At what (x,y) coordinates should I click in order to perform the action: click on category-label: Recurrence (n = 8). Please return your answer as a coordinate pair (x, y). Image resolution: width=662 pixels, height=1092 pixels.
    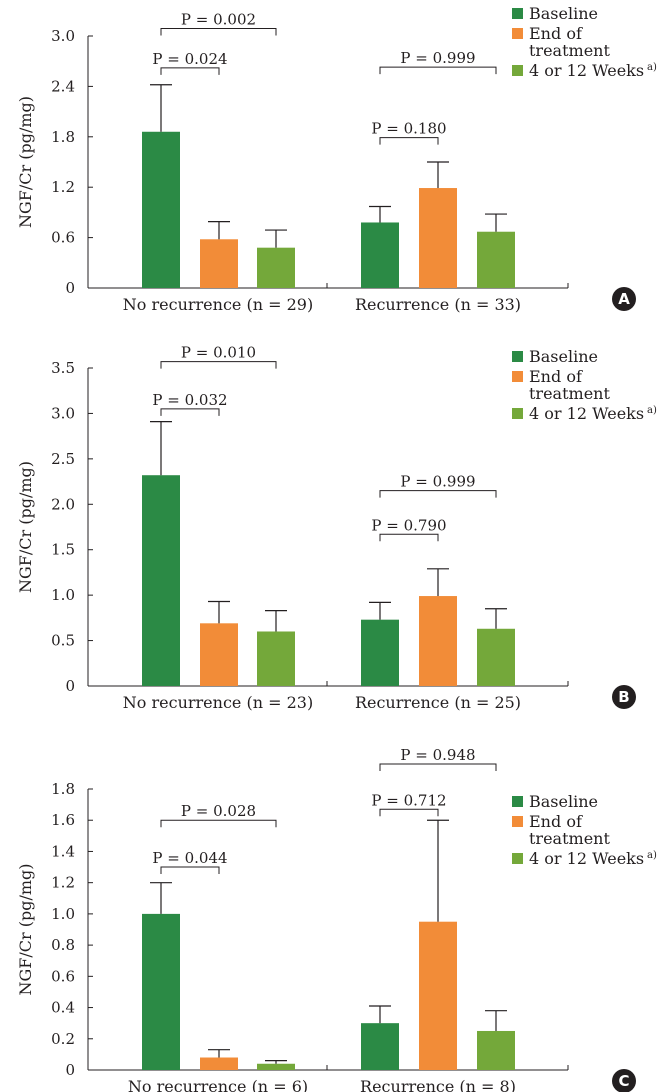
    Looking at the image, I should click on (438, 1084).